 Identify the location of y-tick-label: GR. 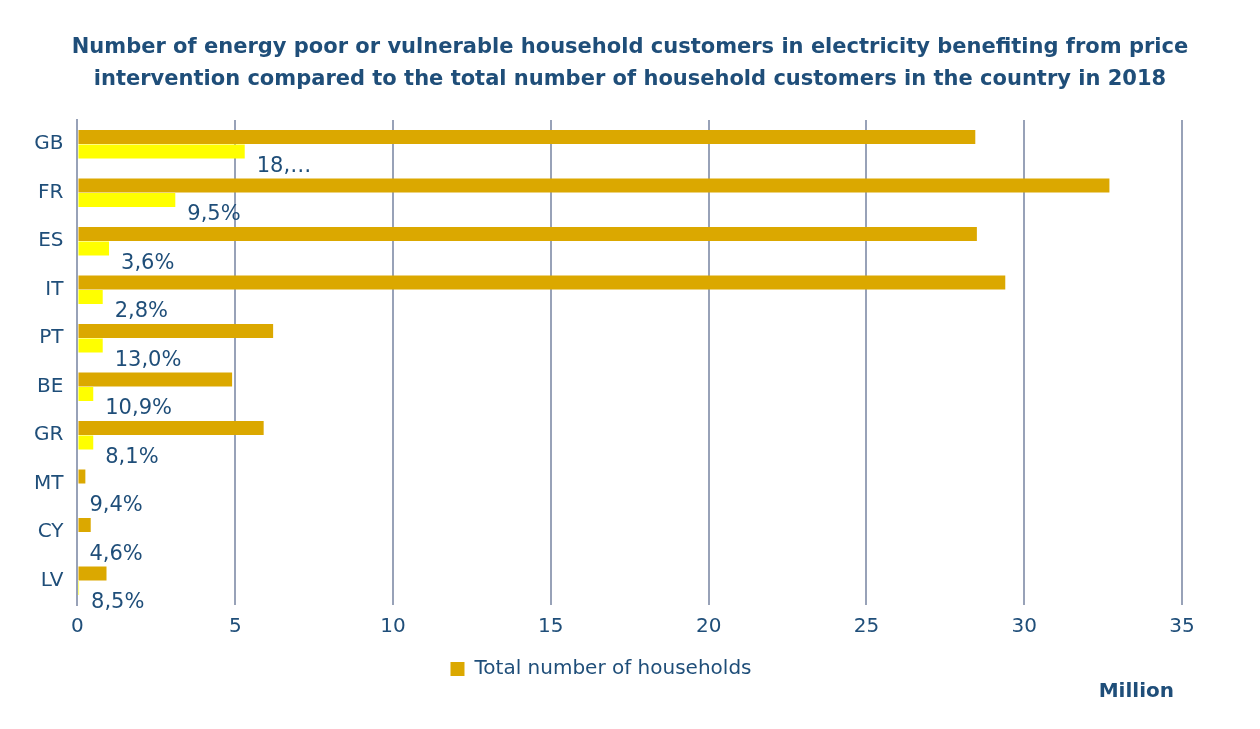
(49, 433).